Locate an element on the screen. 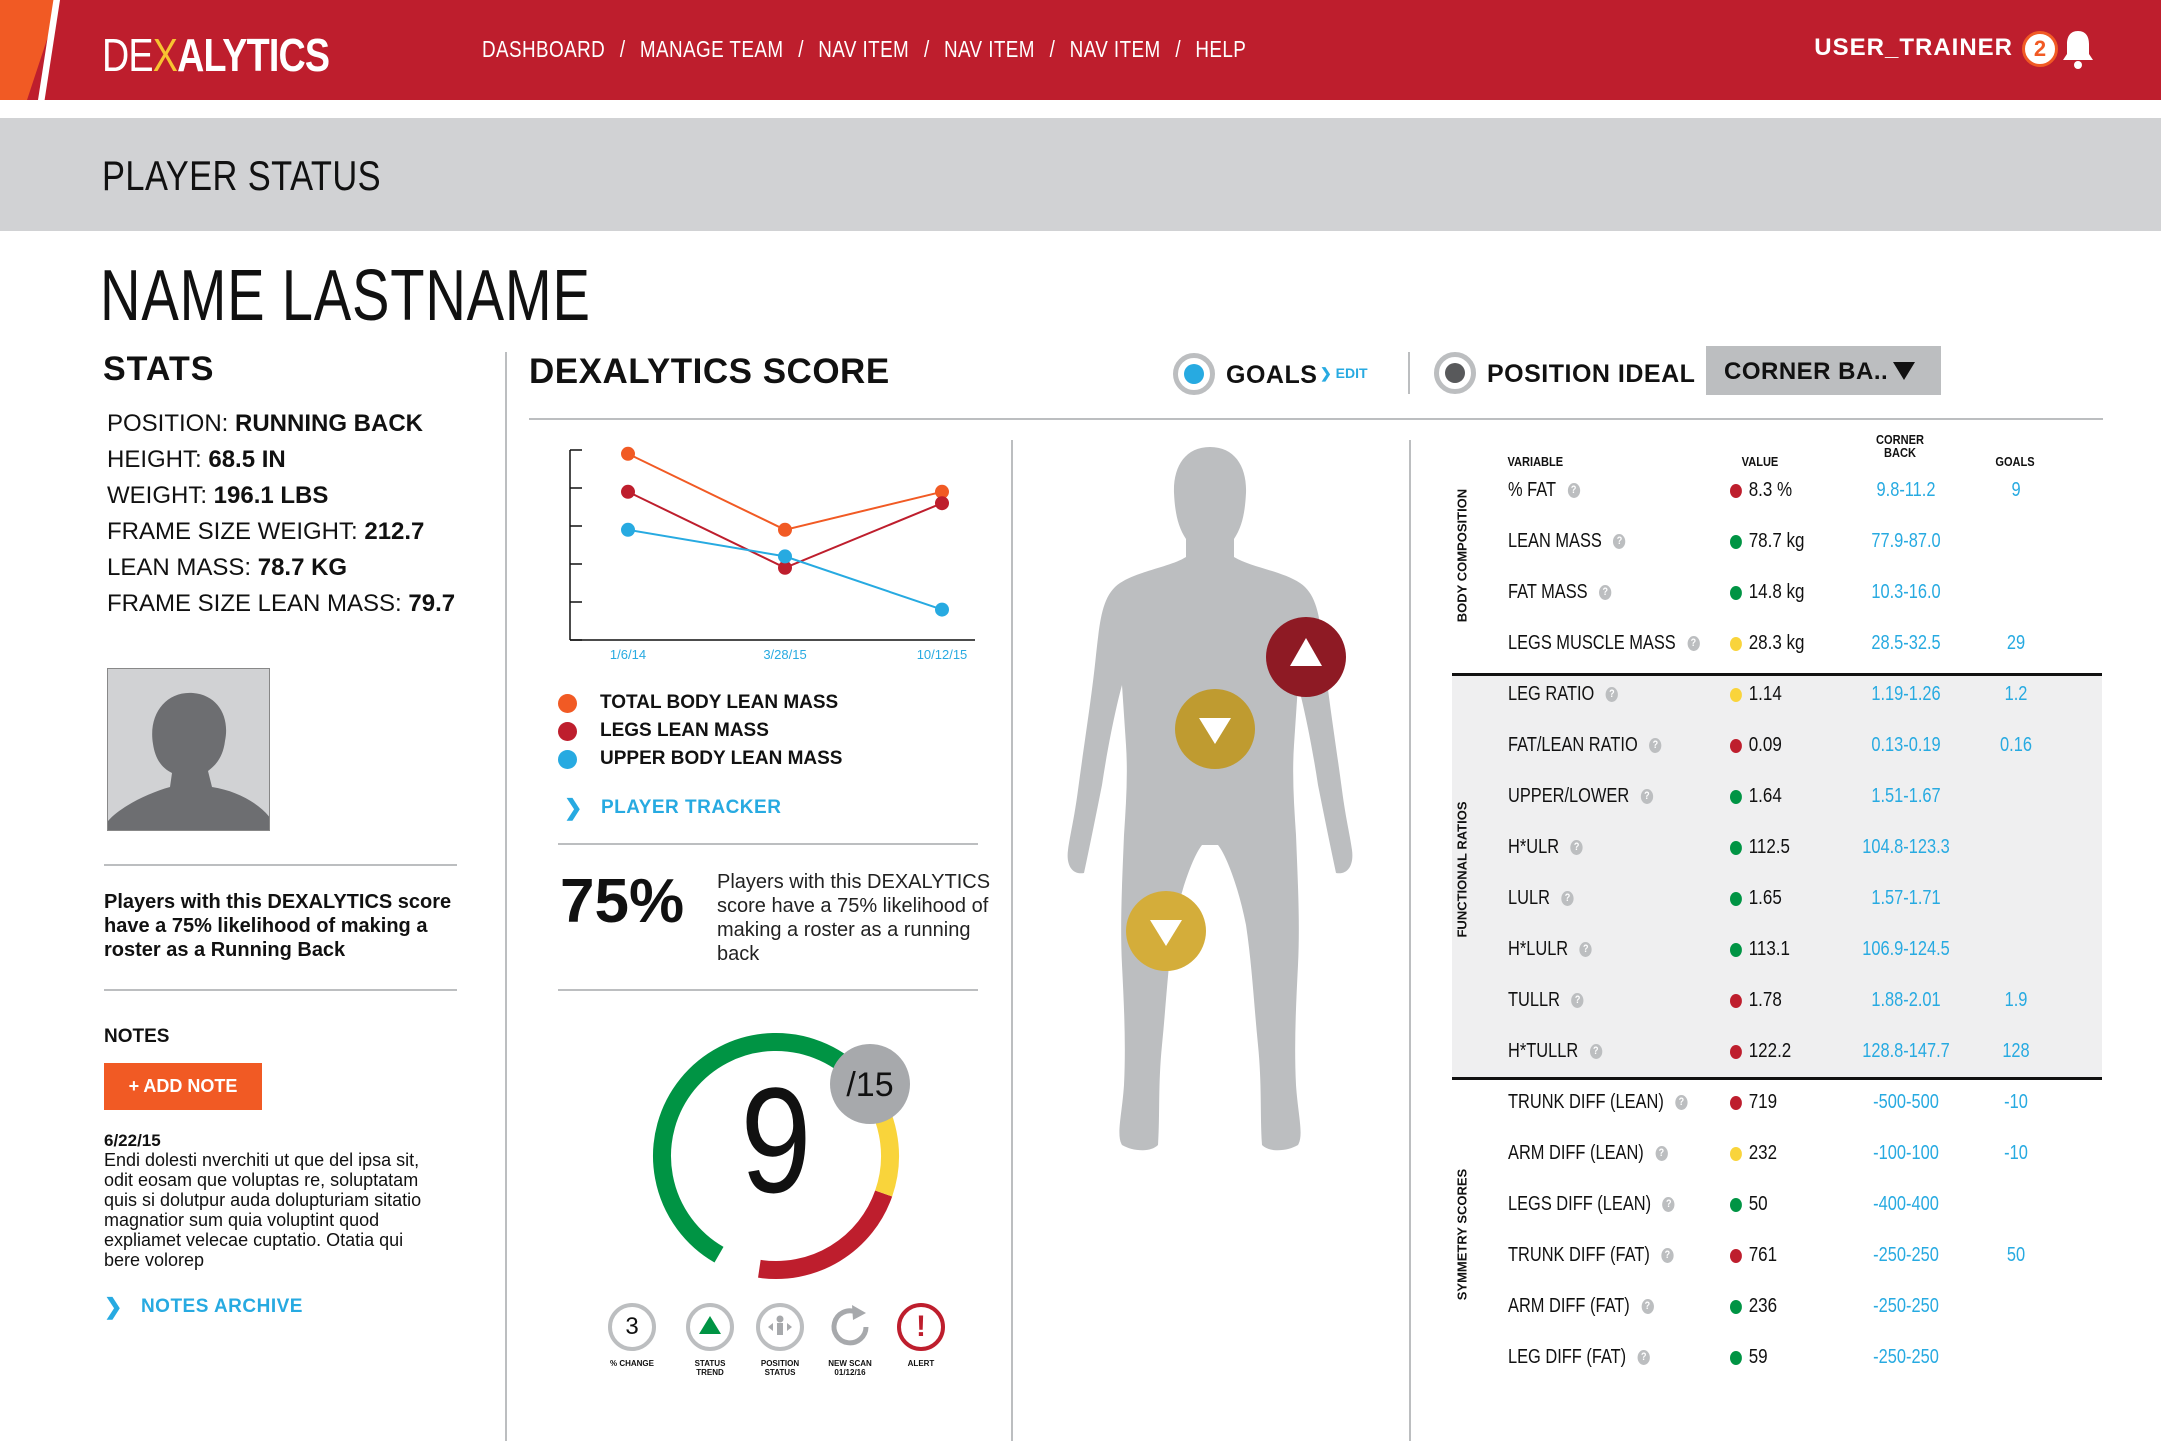 The height and width of the screenshot is (1441, 2161). nav-item-5: NAV ITEM is located at coordinates (1115, 49).